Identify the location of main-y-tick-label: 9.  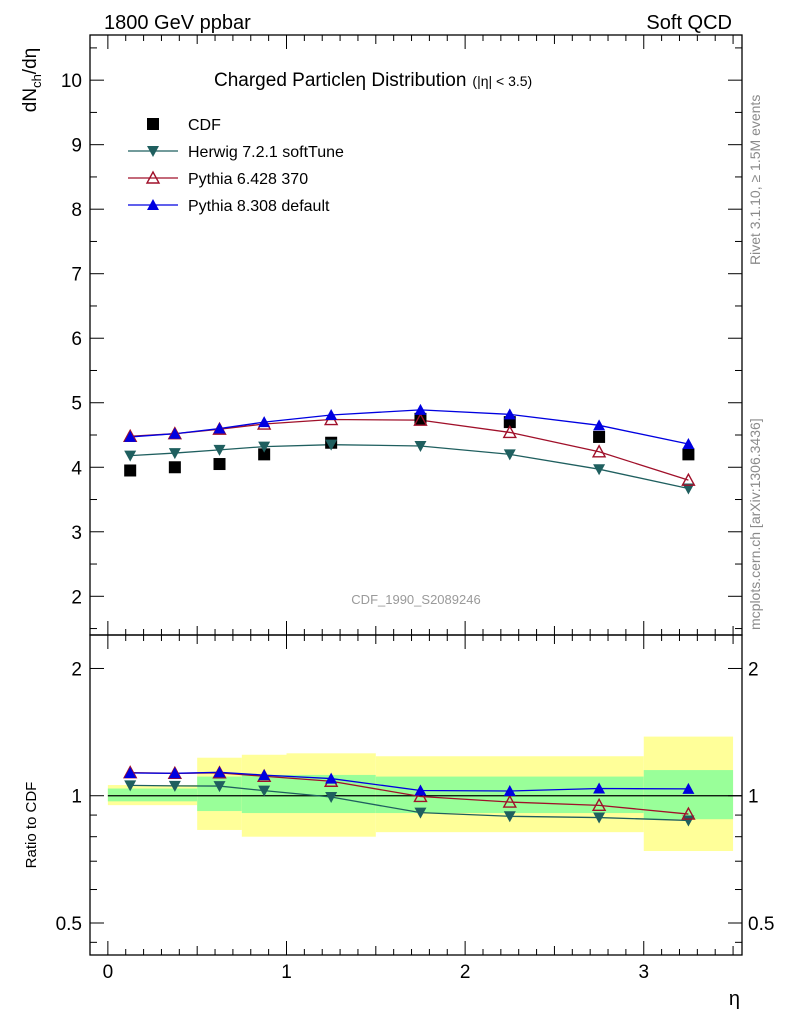
(76, 146).